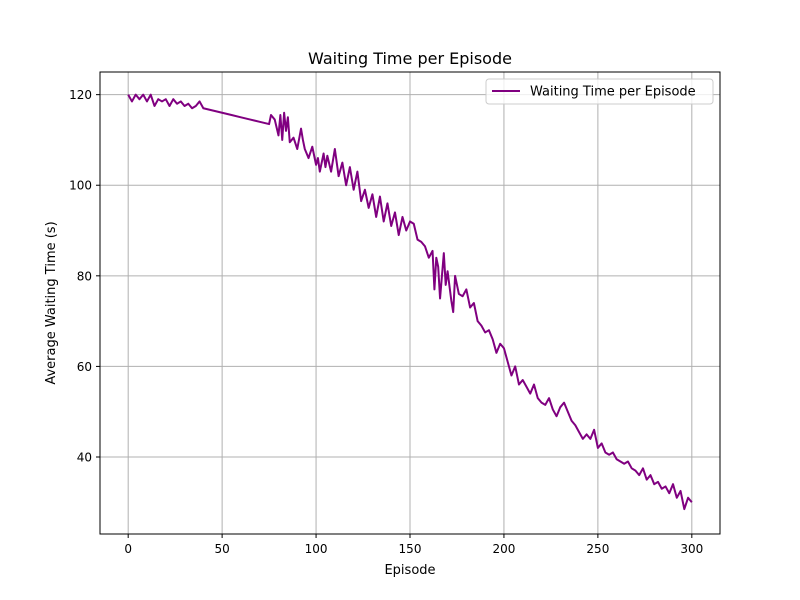 The image size is (800, 600). I want to click on x-tick-label: 150, so click(410, 549).